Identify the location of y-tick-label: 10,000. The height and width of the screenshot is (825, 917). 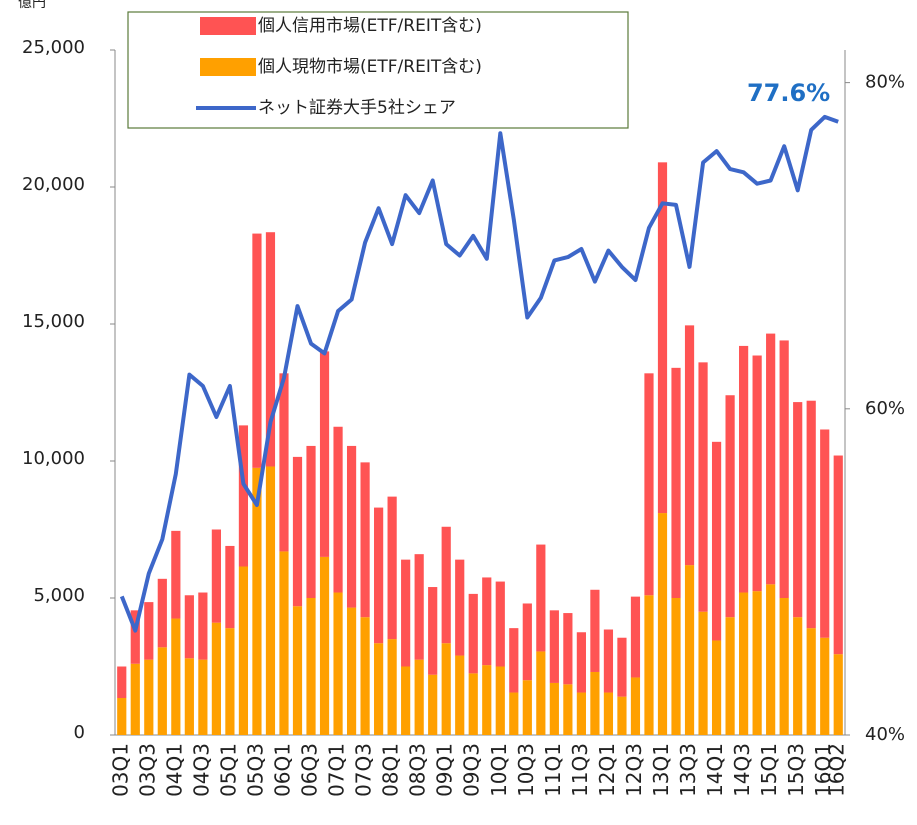
(53, 458).